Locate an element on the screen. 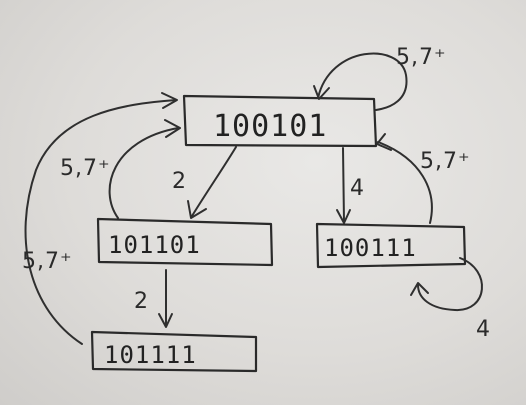  state-label-100101: 100101 is located at coordinates (270, 126).